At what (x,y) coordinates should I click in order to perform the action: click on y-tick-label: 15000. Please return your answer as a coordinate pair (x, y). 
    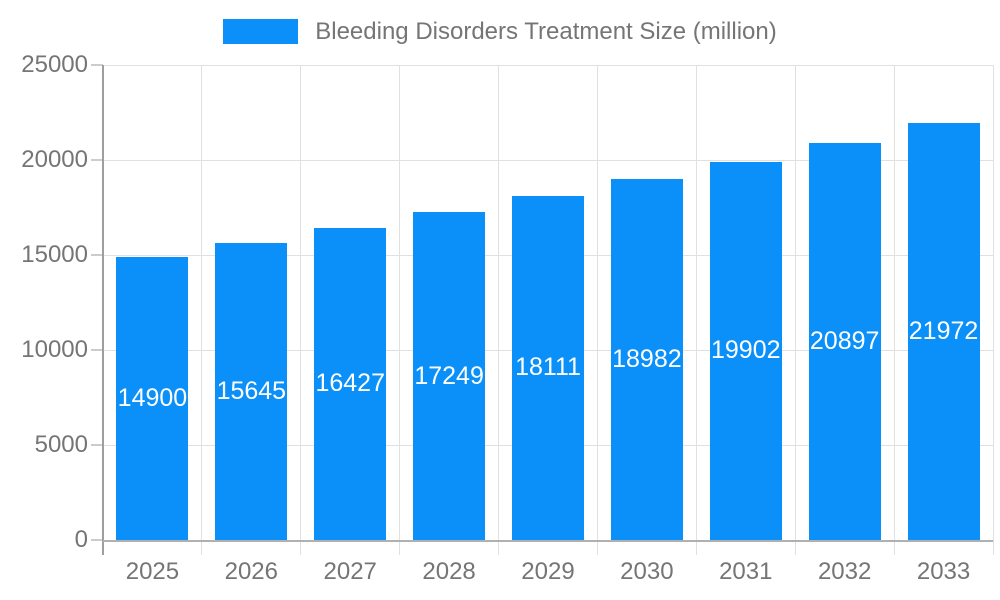
    Looking at the image, I should click on (54, 254).